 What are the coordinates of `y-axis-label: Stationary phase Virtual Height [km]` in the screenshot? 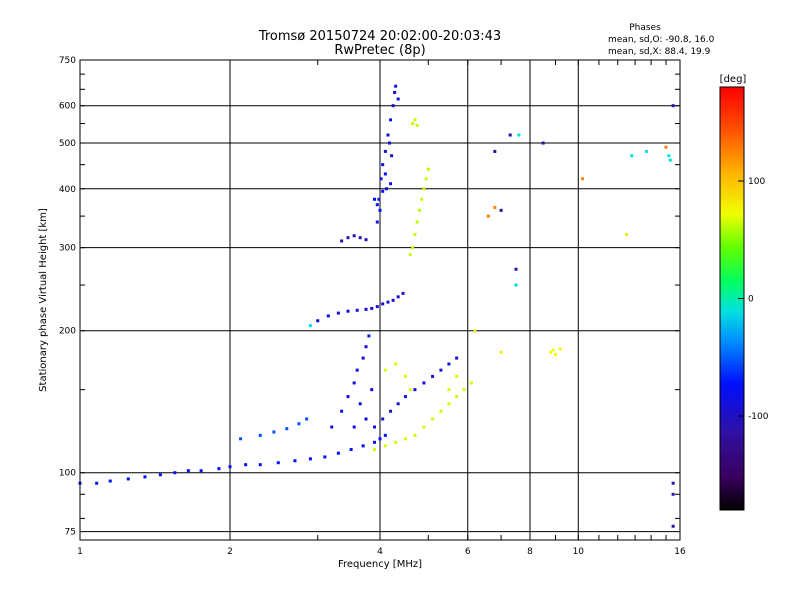 It's located at (43, 300).